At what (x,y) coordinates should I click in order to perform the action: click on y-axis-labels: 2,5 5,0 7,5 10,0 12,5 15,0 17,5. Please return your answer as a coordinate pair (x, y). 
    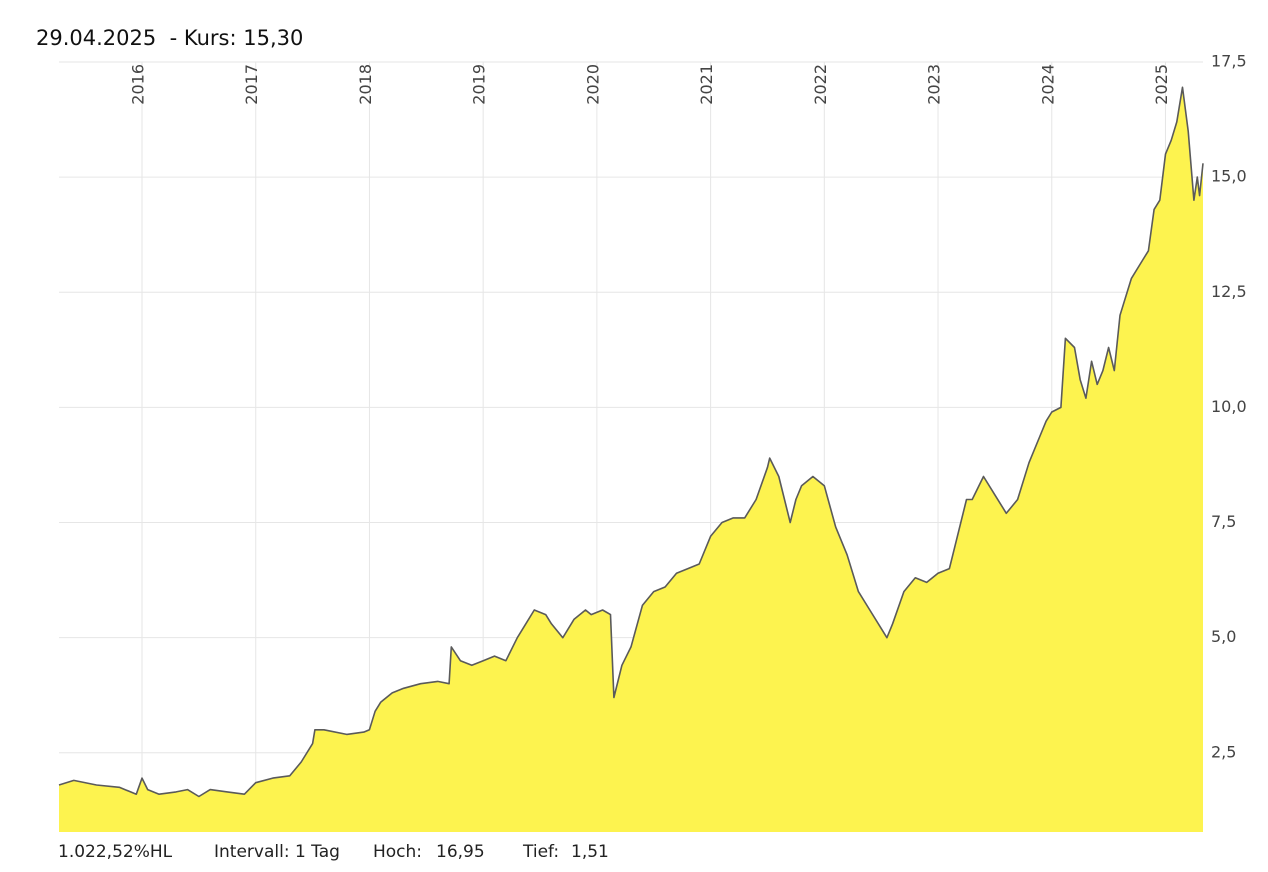
    Looking at the image, I should click on (1229, 407).